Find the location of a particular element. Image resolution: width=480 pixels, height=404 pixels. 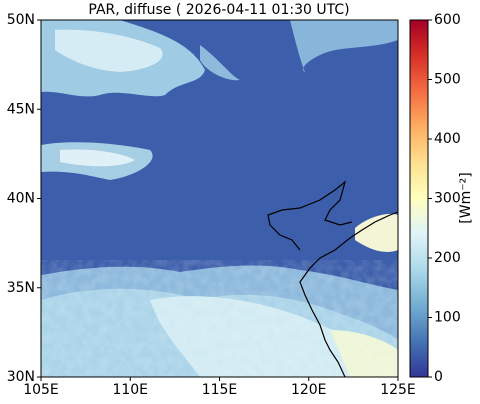

colorbar is located at coordinates (419, 198).